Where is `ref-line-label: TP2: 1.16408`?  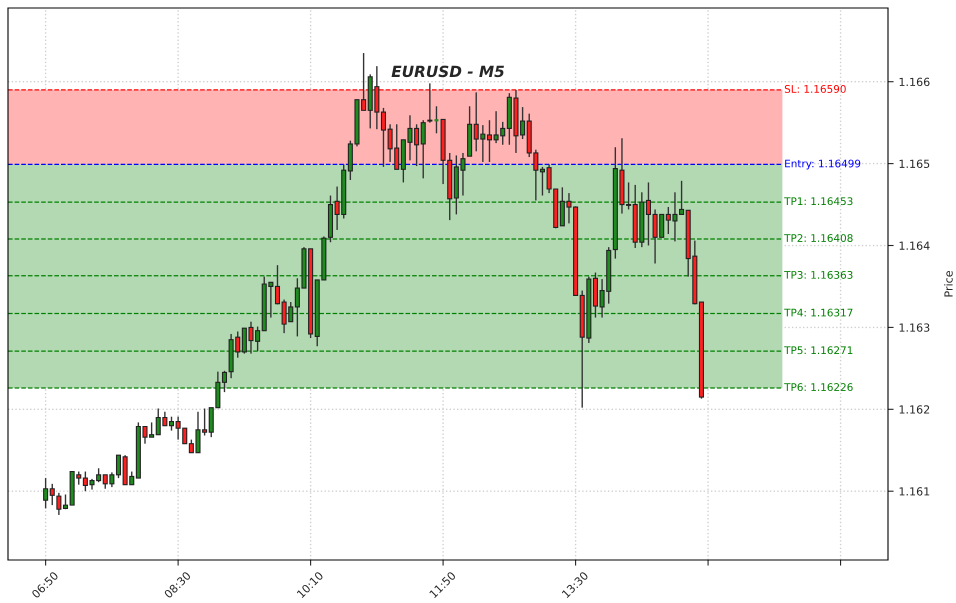
ref-line-label: TP2: 1.16408 is located at coordinates (818, 238).